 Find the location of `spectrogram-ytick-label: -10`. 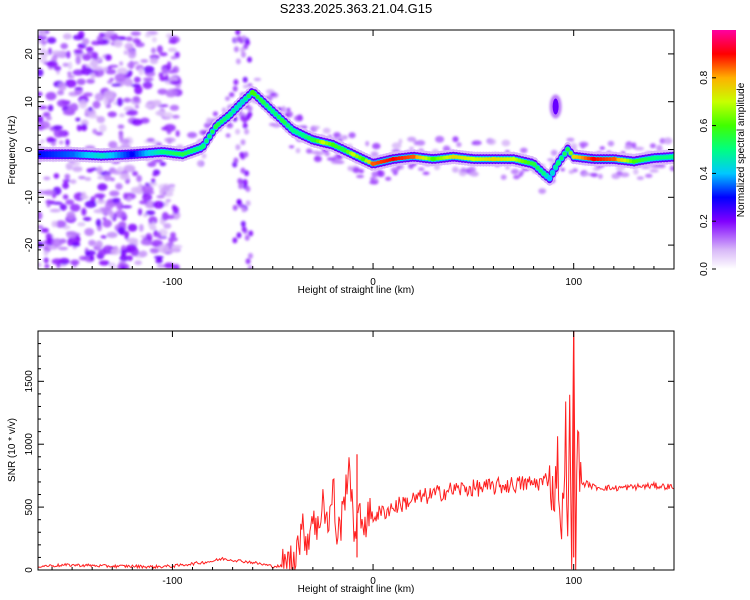

spectrogram-ytick-label: -10 is located at coordinates (29, 197).